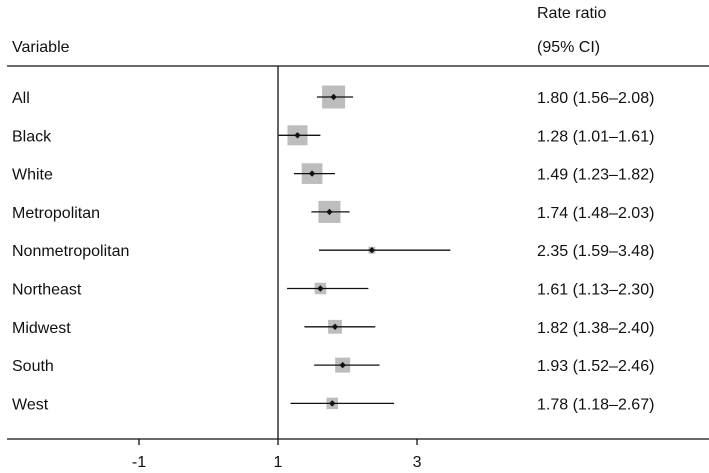 The image size is (709, 473). Describe the element at coordinates (595, 404) in the screenshot. I see `ci-text: 1.78 (1.18–2.67)` at that location.